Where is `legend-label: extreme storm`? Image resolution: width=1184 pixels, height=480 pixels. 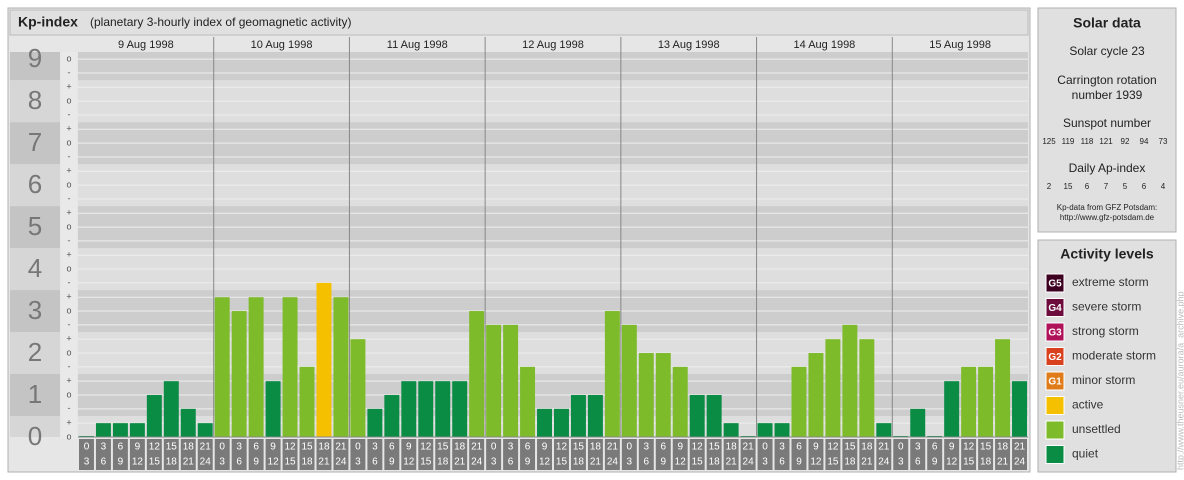
legend-label: extreme storm is located at coordinates (1110, 282).